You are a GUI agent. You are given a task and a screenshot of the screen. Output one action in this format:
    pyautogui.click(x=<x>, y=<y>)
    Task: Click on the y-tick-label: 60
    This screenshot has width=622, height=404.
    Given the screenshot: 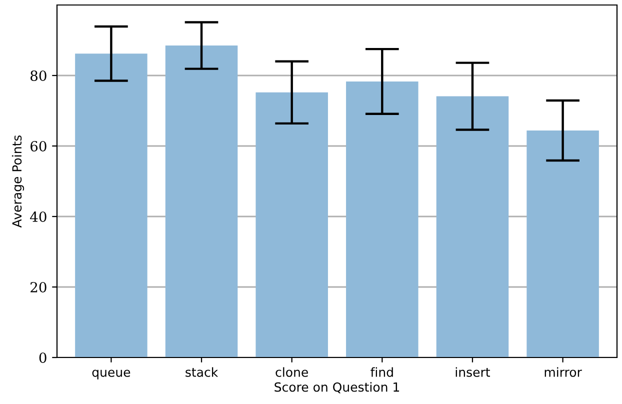 What is the action you would take?
    pyautogui.click(x=38, y=146)
    